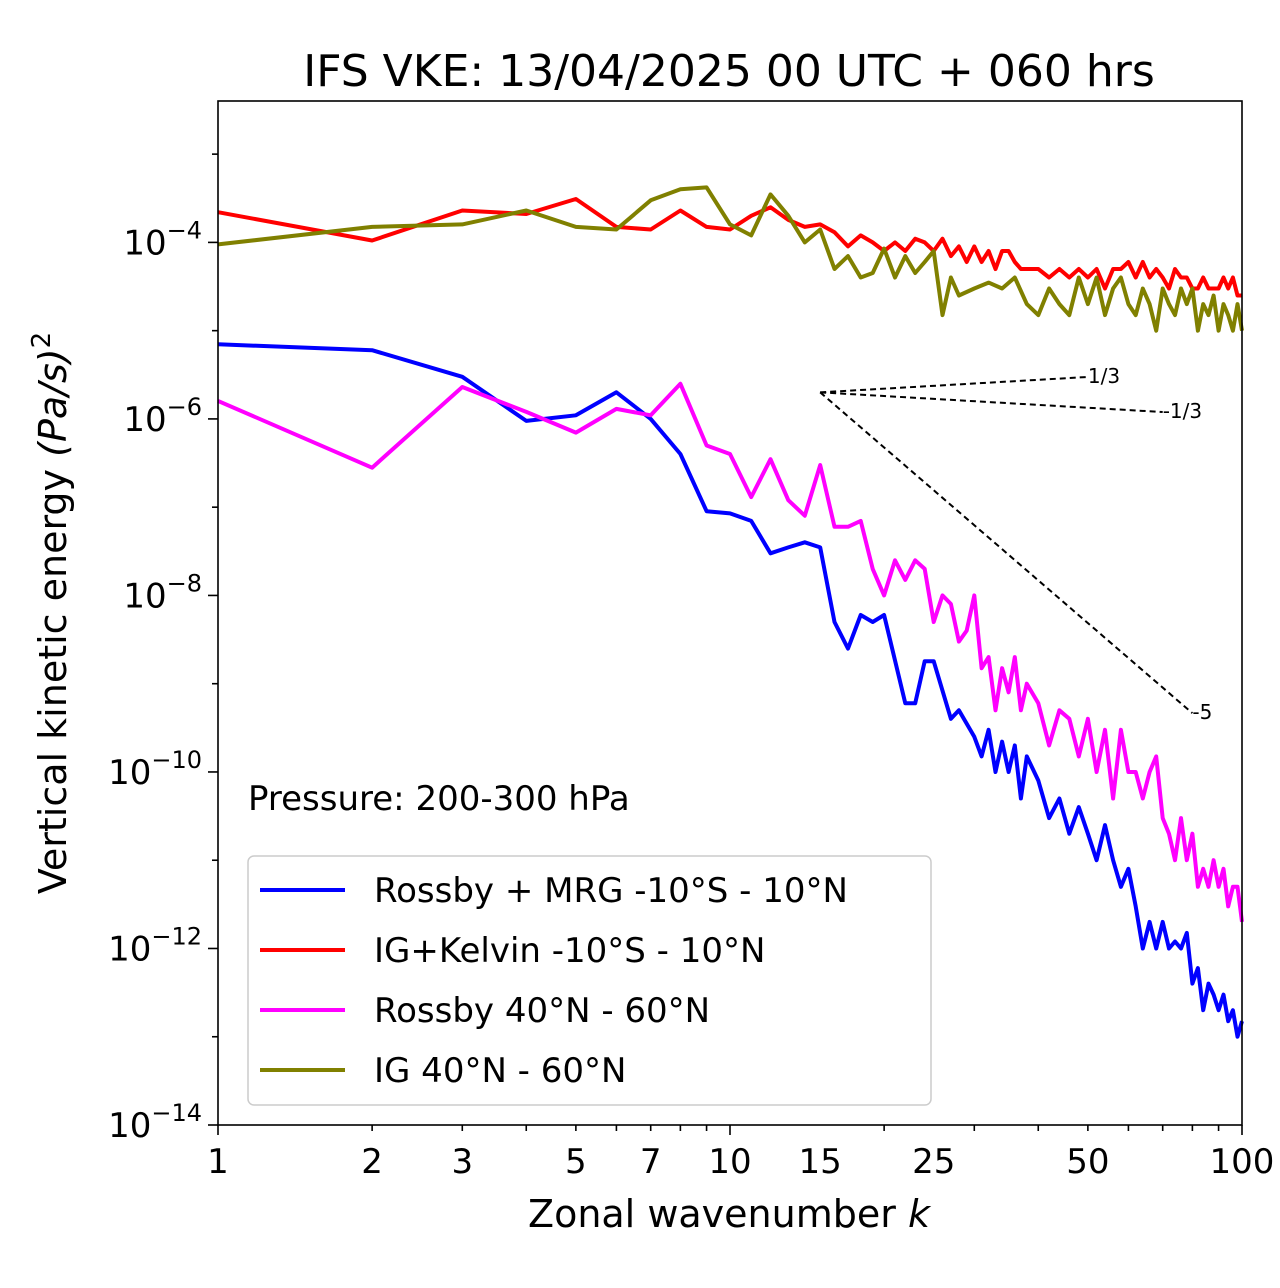 This screenshot has height=1288, width=1280. What do you see at coordinates (933, 1162) in the screenshot?
I see `x-tick-label: 25` at bounding box center [933, 1162].